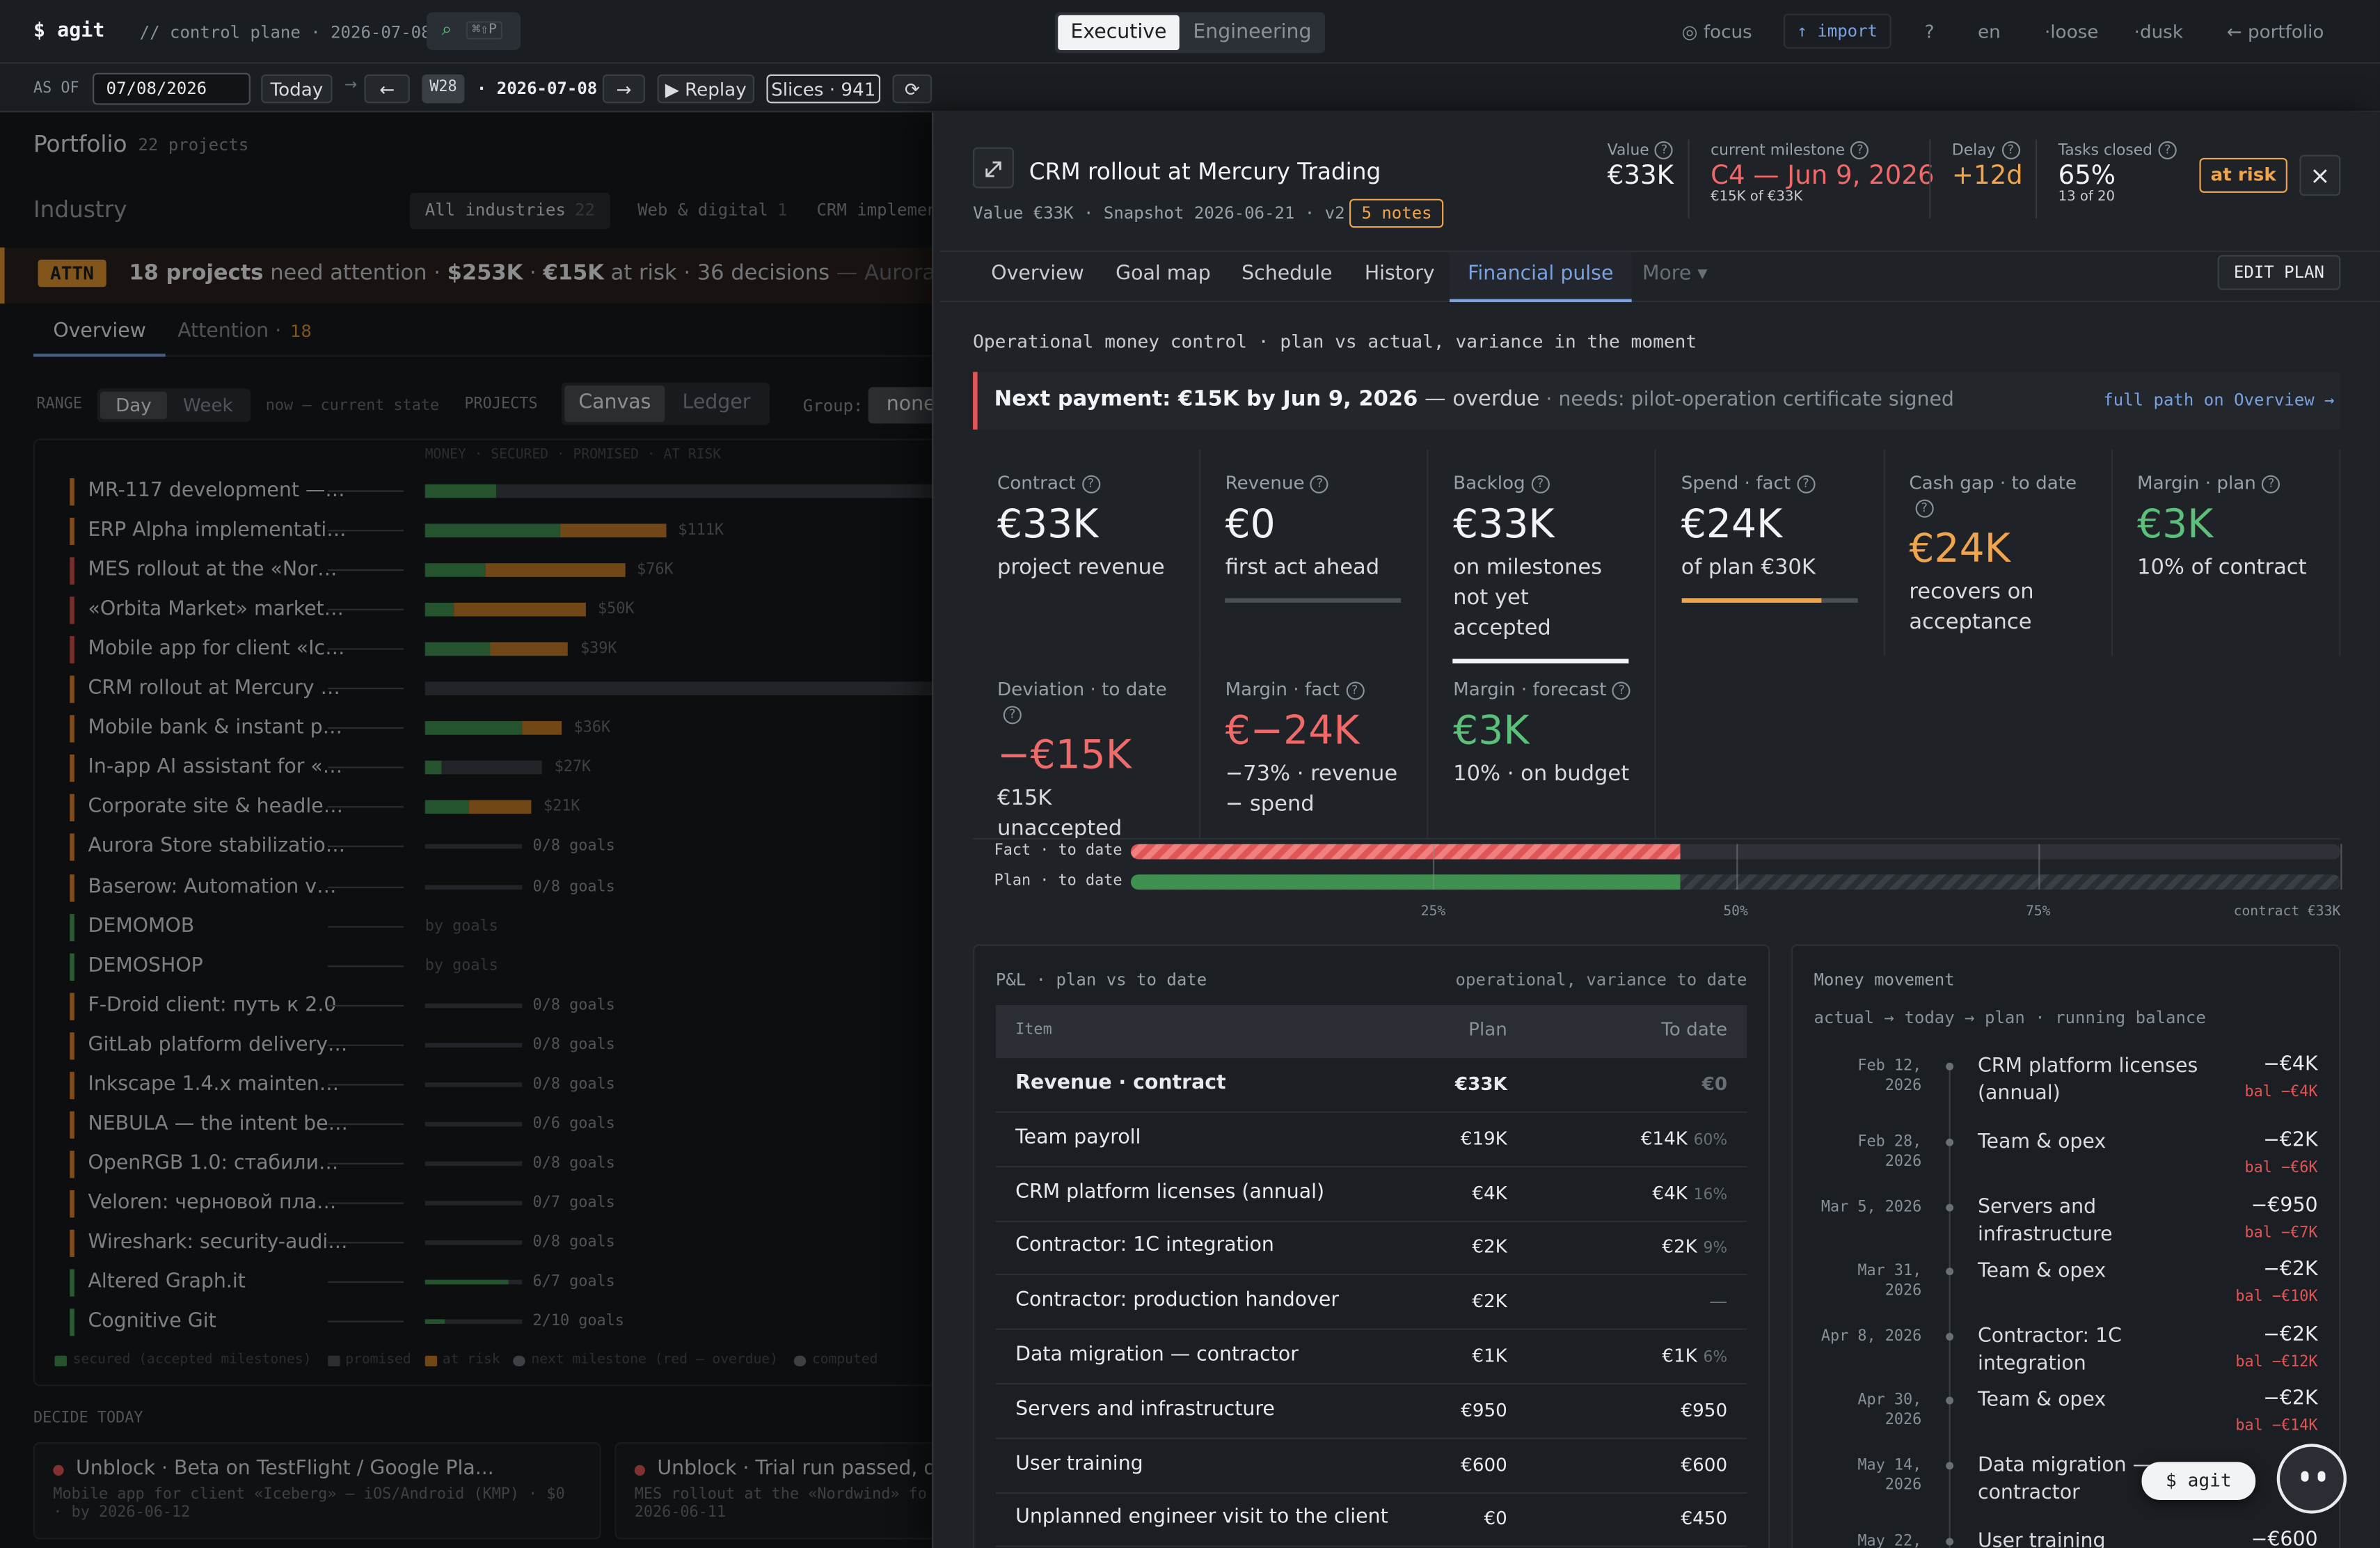 Image resolution: width=2380 pixels, height=1548 pixels. Describe the element at coordinates (2071, 32) in the screenshot. I see `header-link: ·loose` at that location.